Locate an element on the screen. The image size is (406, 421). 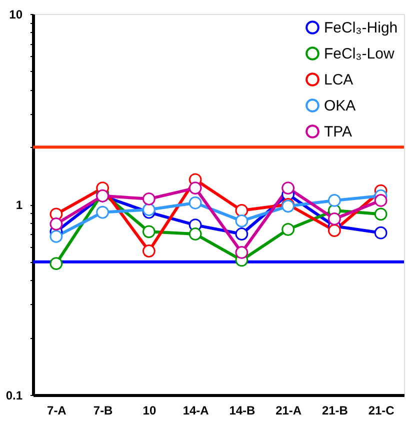
legend-label: OKA is located at coordinates (340, 106).